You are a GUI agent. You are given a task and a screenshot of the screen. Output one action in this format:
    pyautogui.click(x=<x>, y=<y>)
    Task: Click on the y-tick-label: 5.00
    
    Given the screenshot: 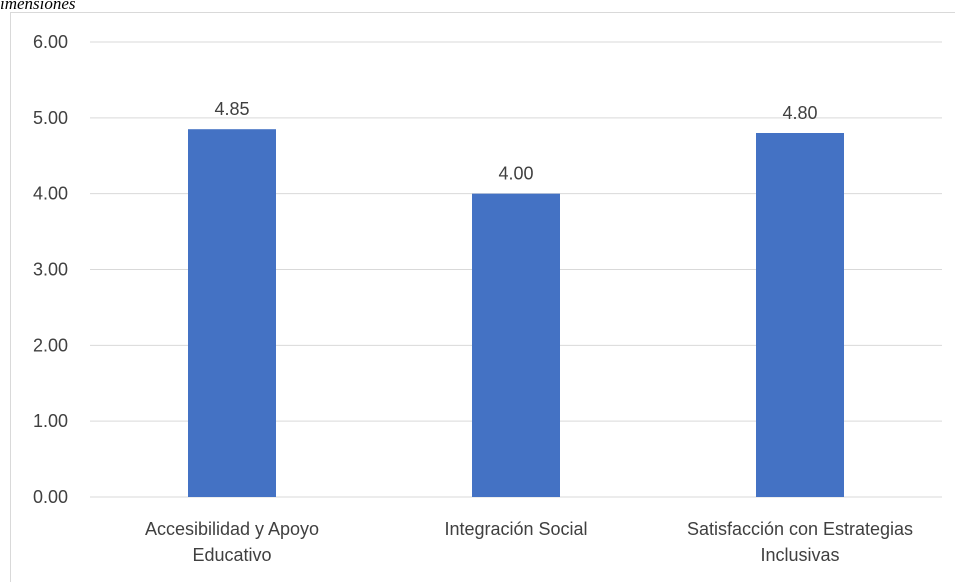 What is the action you would take?
    pyautogui.click(x=50, y=118)
    